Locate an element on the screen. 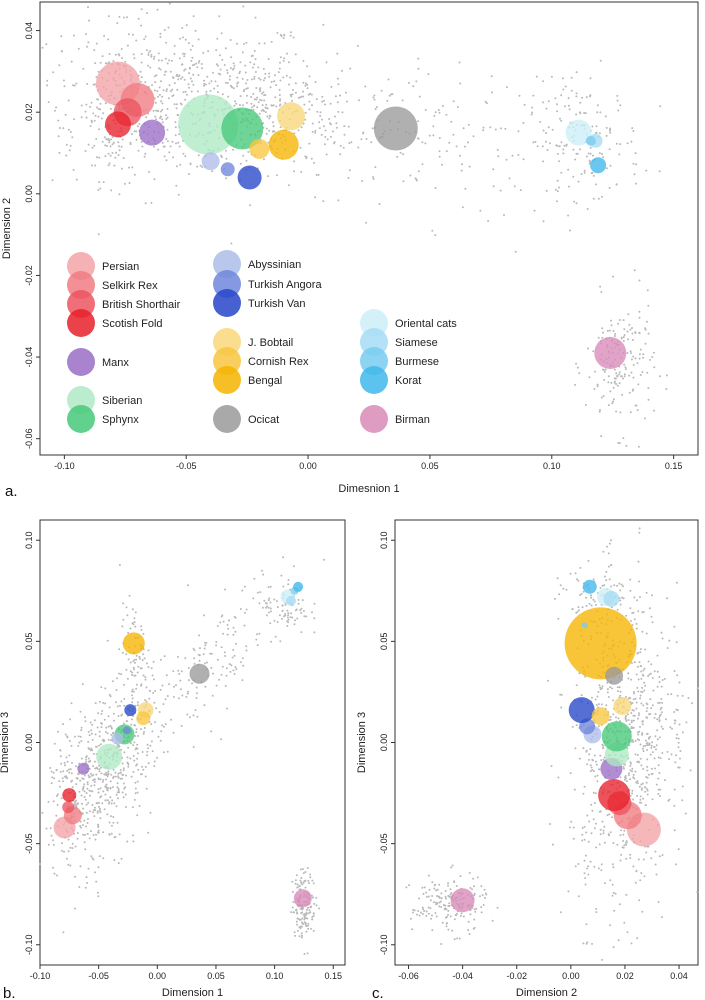 This screenshot has height=1000, width=705. panel-label: b. is located at coordinates (9, 992).